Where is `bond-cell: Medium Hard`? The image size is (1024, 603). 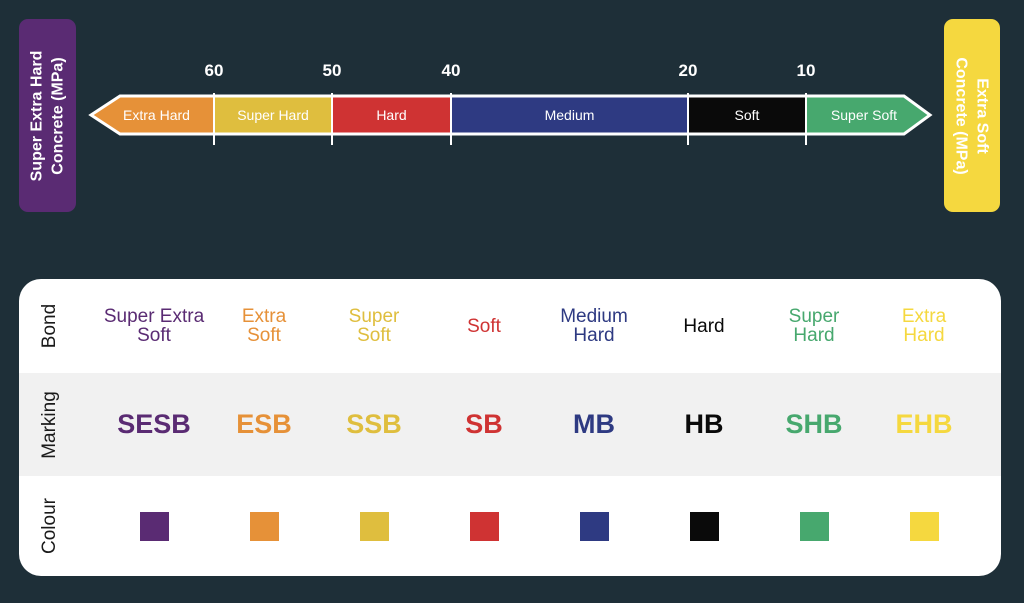
bond-cell: Medium Hard is located at coordinates (594, 326).